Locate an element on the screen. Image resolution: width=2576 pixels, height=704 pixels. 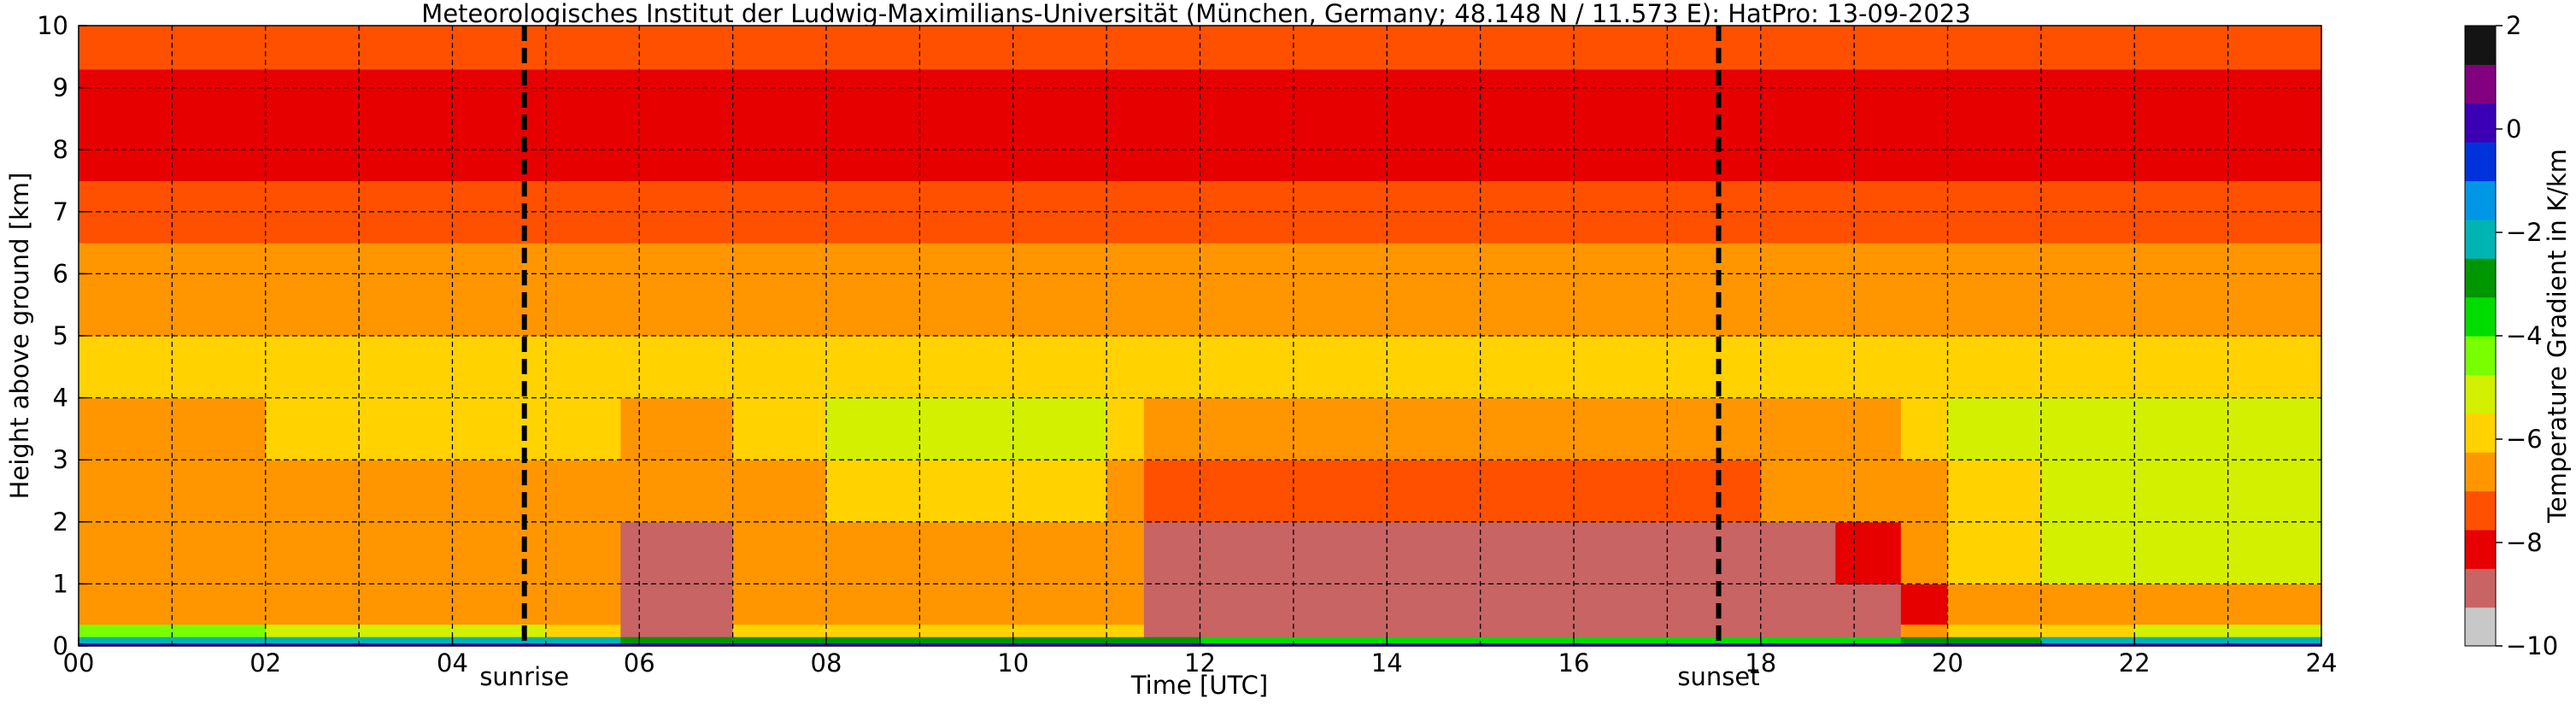
event-label-sunset: sunset is located at coordinates (1718, 676).